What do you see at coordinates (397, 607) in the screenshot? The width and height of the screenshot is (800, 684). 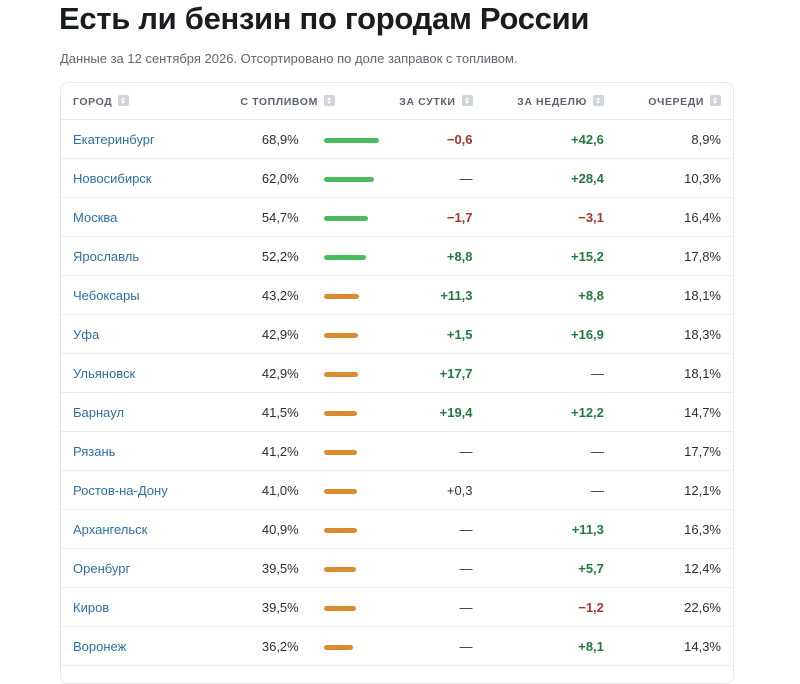 I see `table-row: Киров 39,5% — −1,2 22,6%` at bounding box center [397, 607].